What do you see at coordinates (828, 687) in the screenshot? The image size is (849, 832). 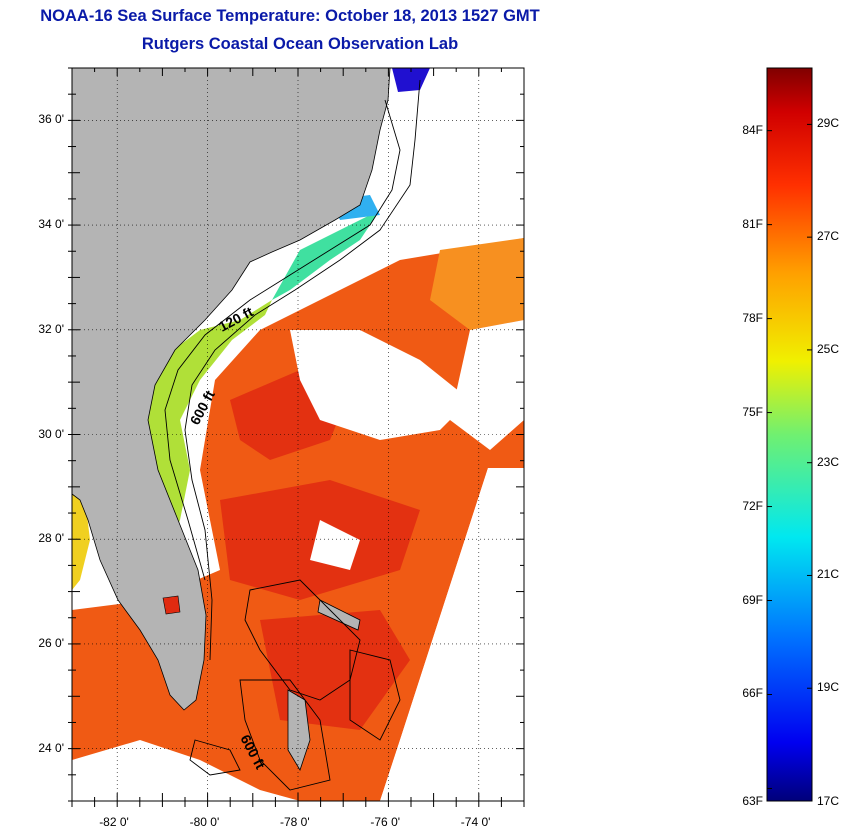 I see `colorbar-celsius-label: 19C` at bounding box center [828, 687].